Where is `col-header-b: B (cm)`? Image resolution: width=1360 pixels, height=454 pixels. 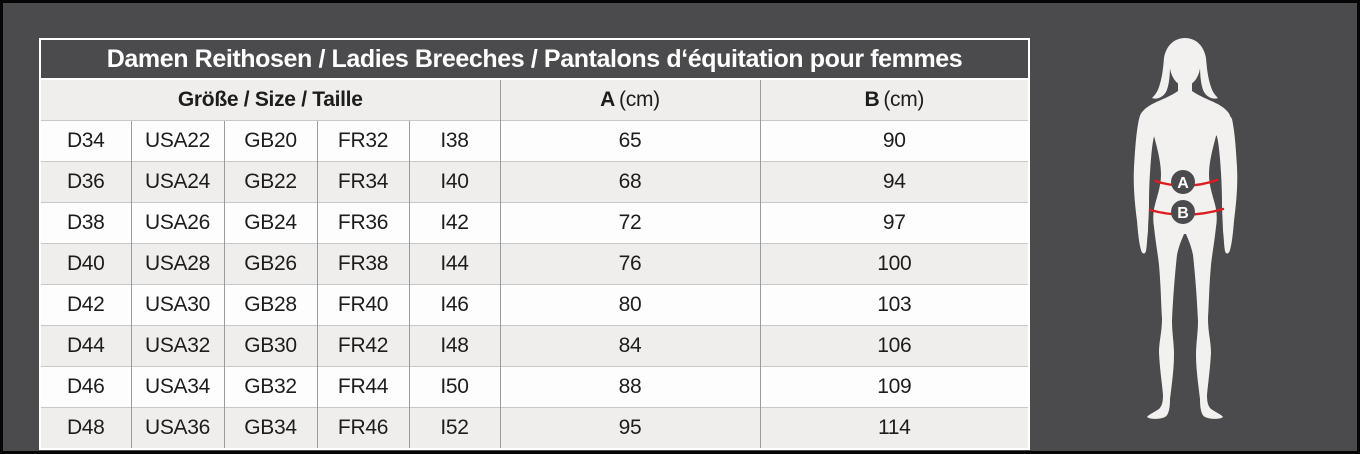 col-header-b: B (cm) is located at coordinates (894, 100).